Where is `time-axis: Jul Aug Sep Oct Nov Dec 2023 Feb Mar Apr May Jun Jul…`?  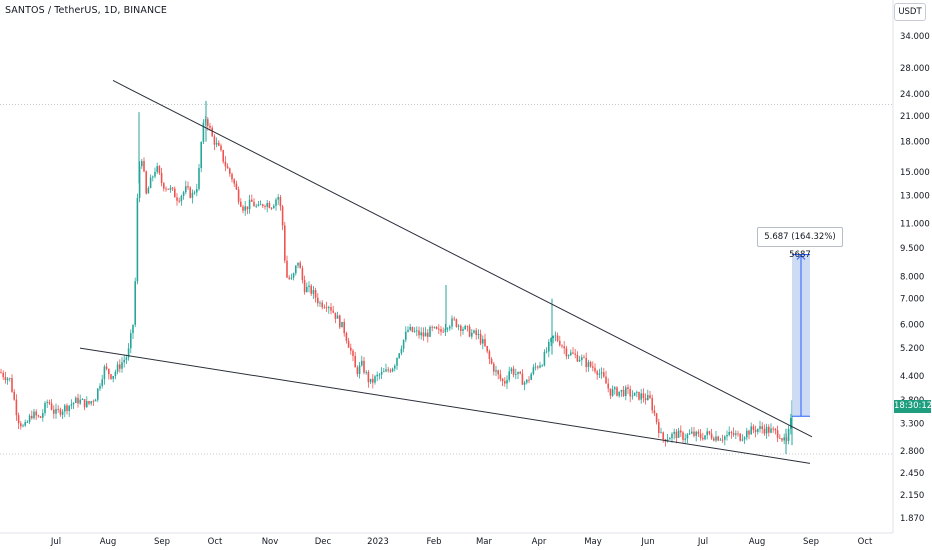
time-axis: Jul Aug Sep Oct Nov Dec 2023 Feb Mar Apr May Jun Jul… is located at coordinates (461, 542).